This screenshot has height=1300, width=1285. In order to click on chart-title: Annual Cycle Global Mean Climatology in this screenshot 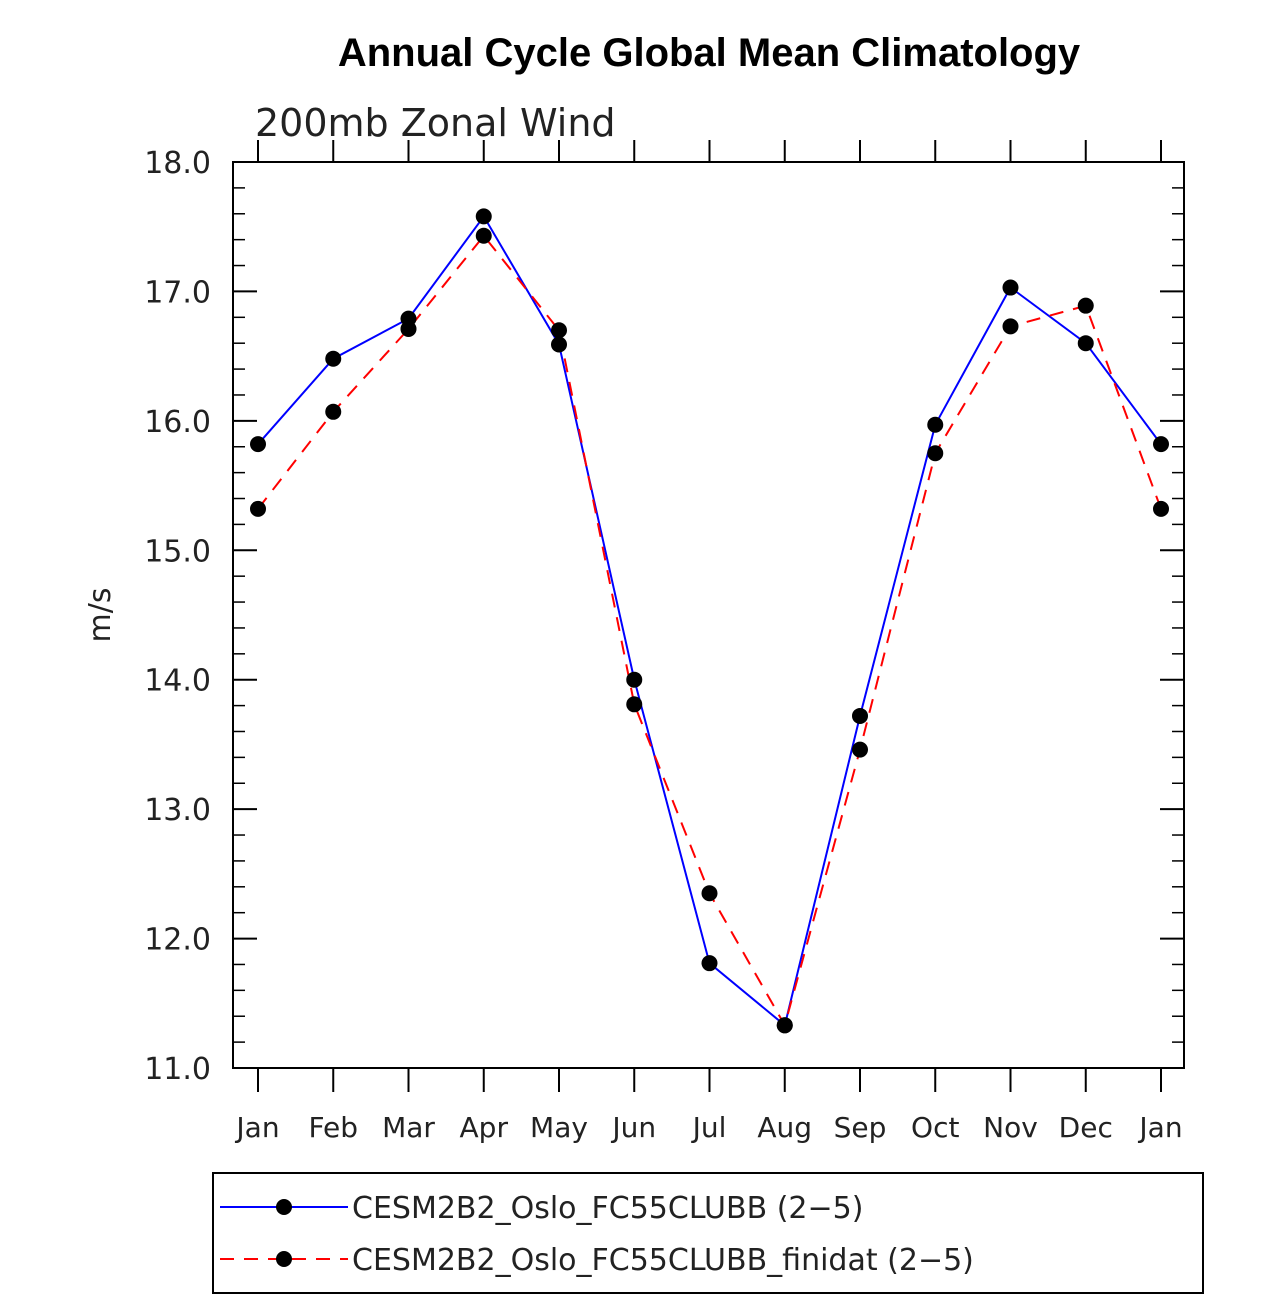, I will do `click(709, 53)`.